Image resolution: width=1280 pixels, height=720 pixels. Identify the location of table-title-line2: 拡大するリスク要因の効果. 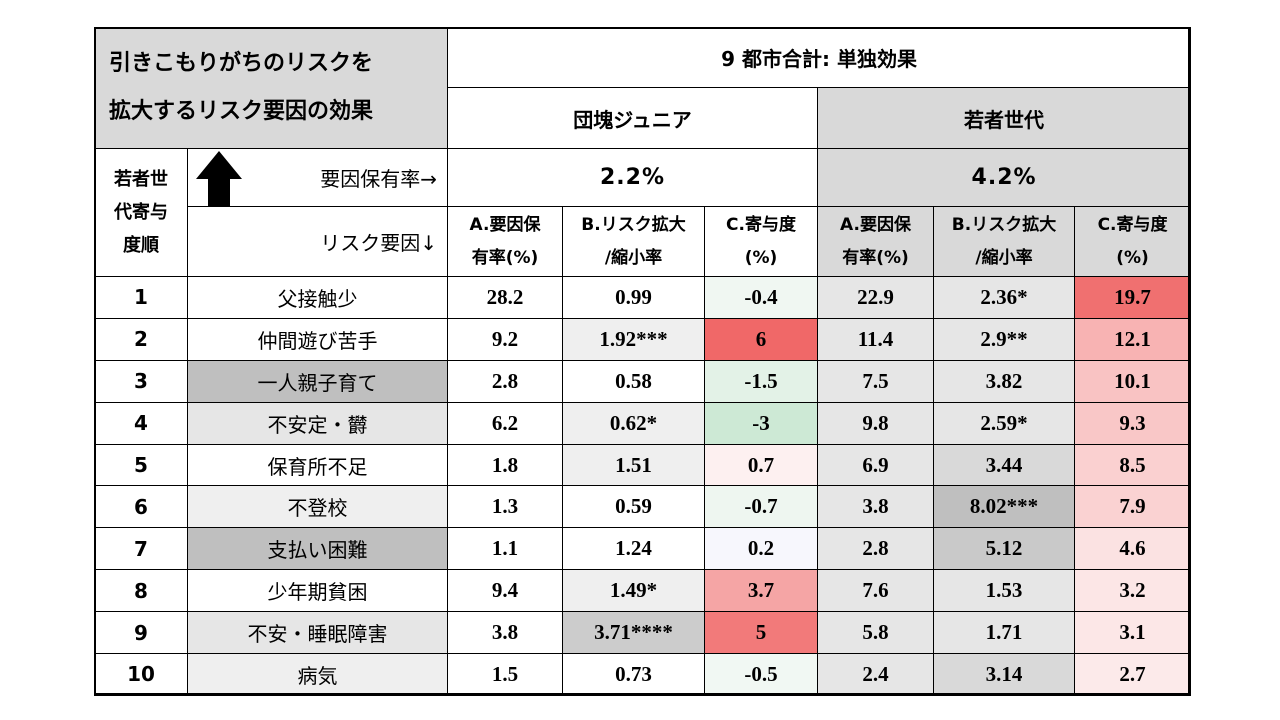
(241, 111).